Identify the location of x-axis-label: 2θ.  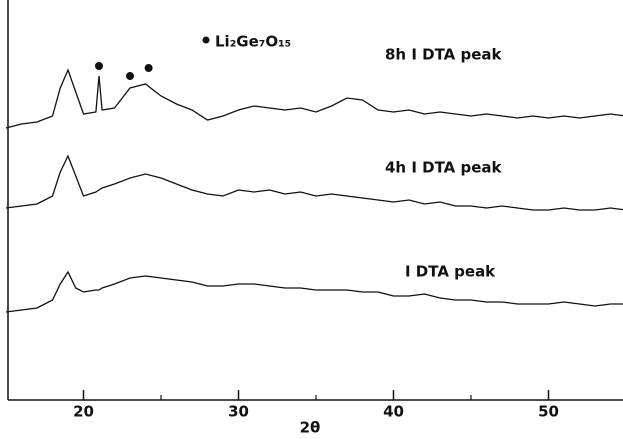
(310, 428).